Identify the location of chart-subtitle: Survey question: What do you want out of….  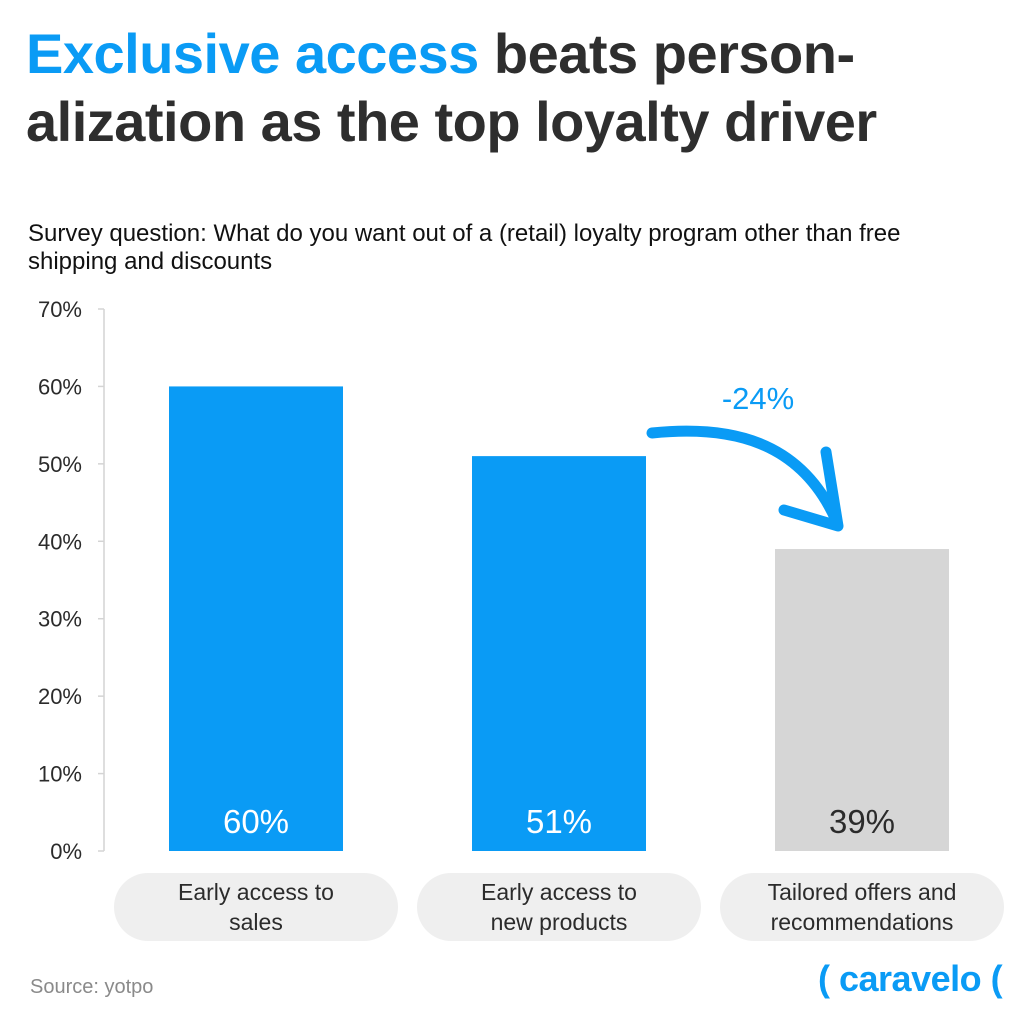
(464, 247).